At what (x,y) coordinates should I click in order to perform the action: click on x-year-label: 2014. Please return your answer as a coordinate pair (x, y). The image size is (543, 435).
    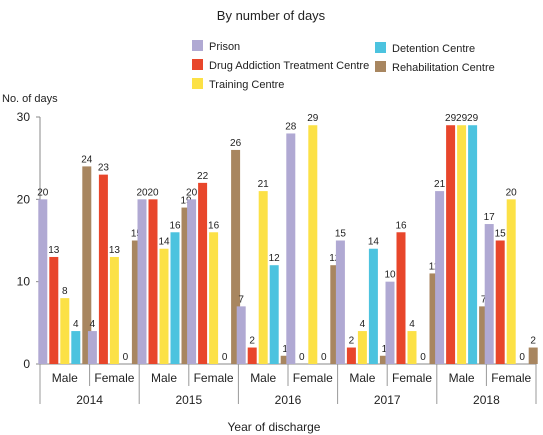
    Looking at the image, I should click on (89, 400).